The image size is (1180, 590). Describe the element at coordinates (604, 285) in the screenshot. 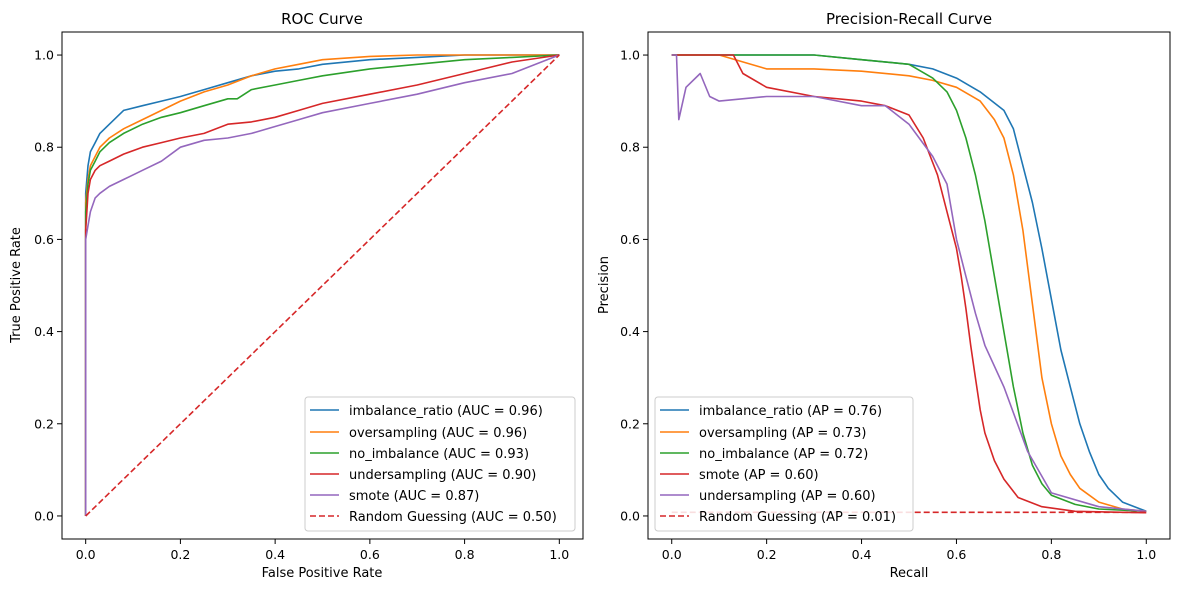

I see `pr-y-axis-label: Precision` at that location.